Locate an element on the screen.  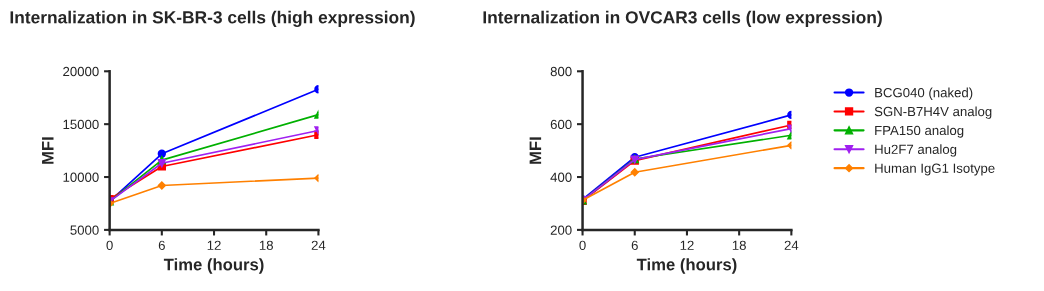
y-tick-label: 15000 is located at coordinates (81, 124).